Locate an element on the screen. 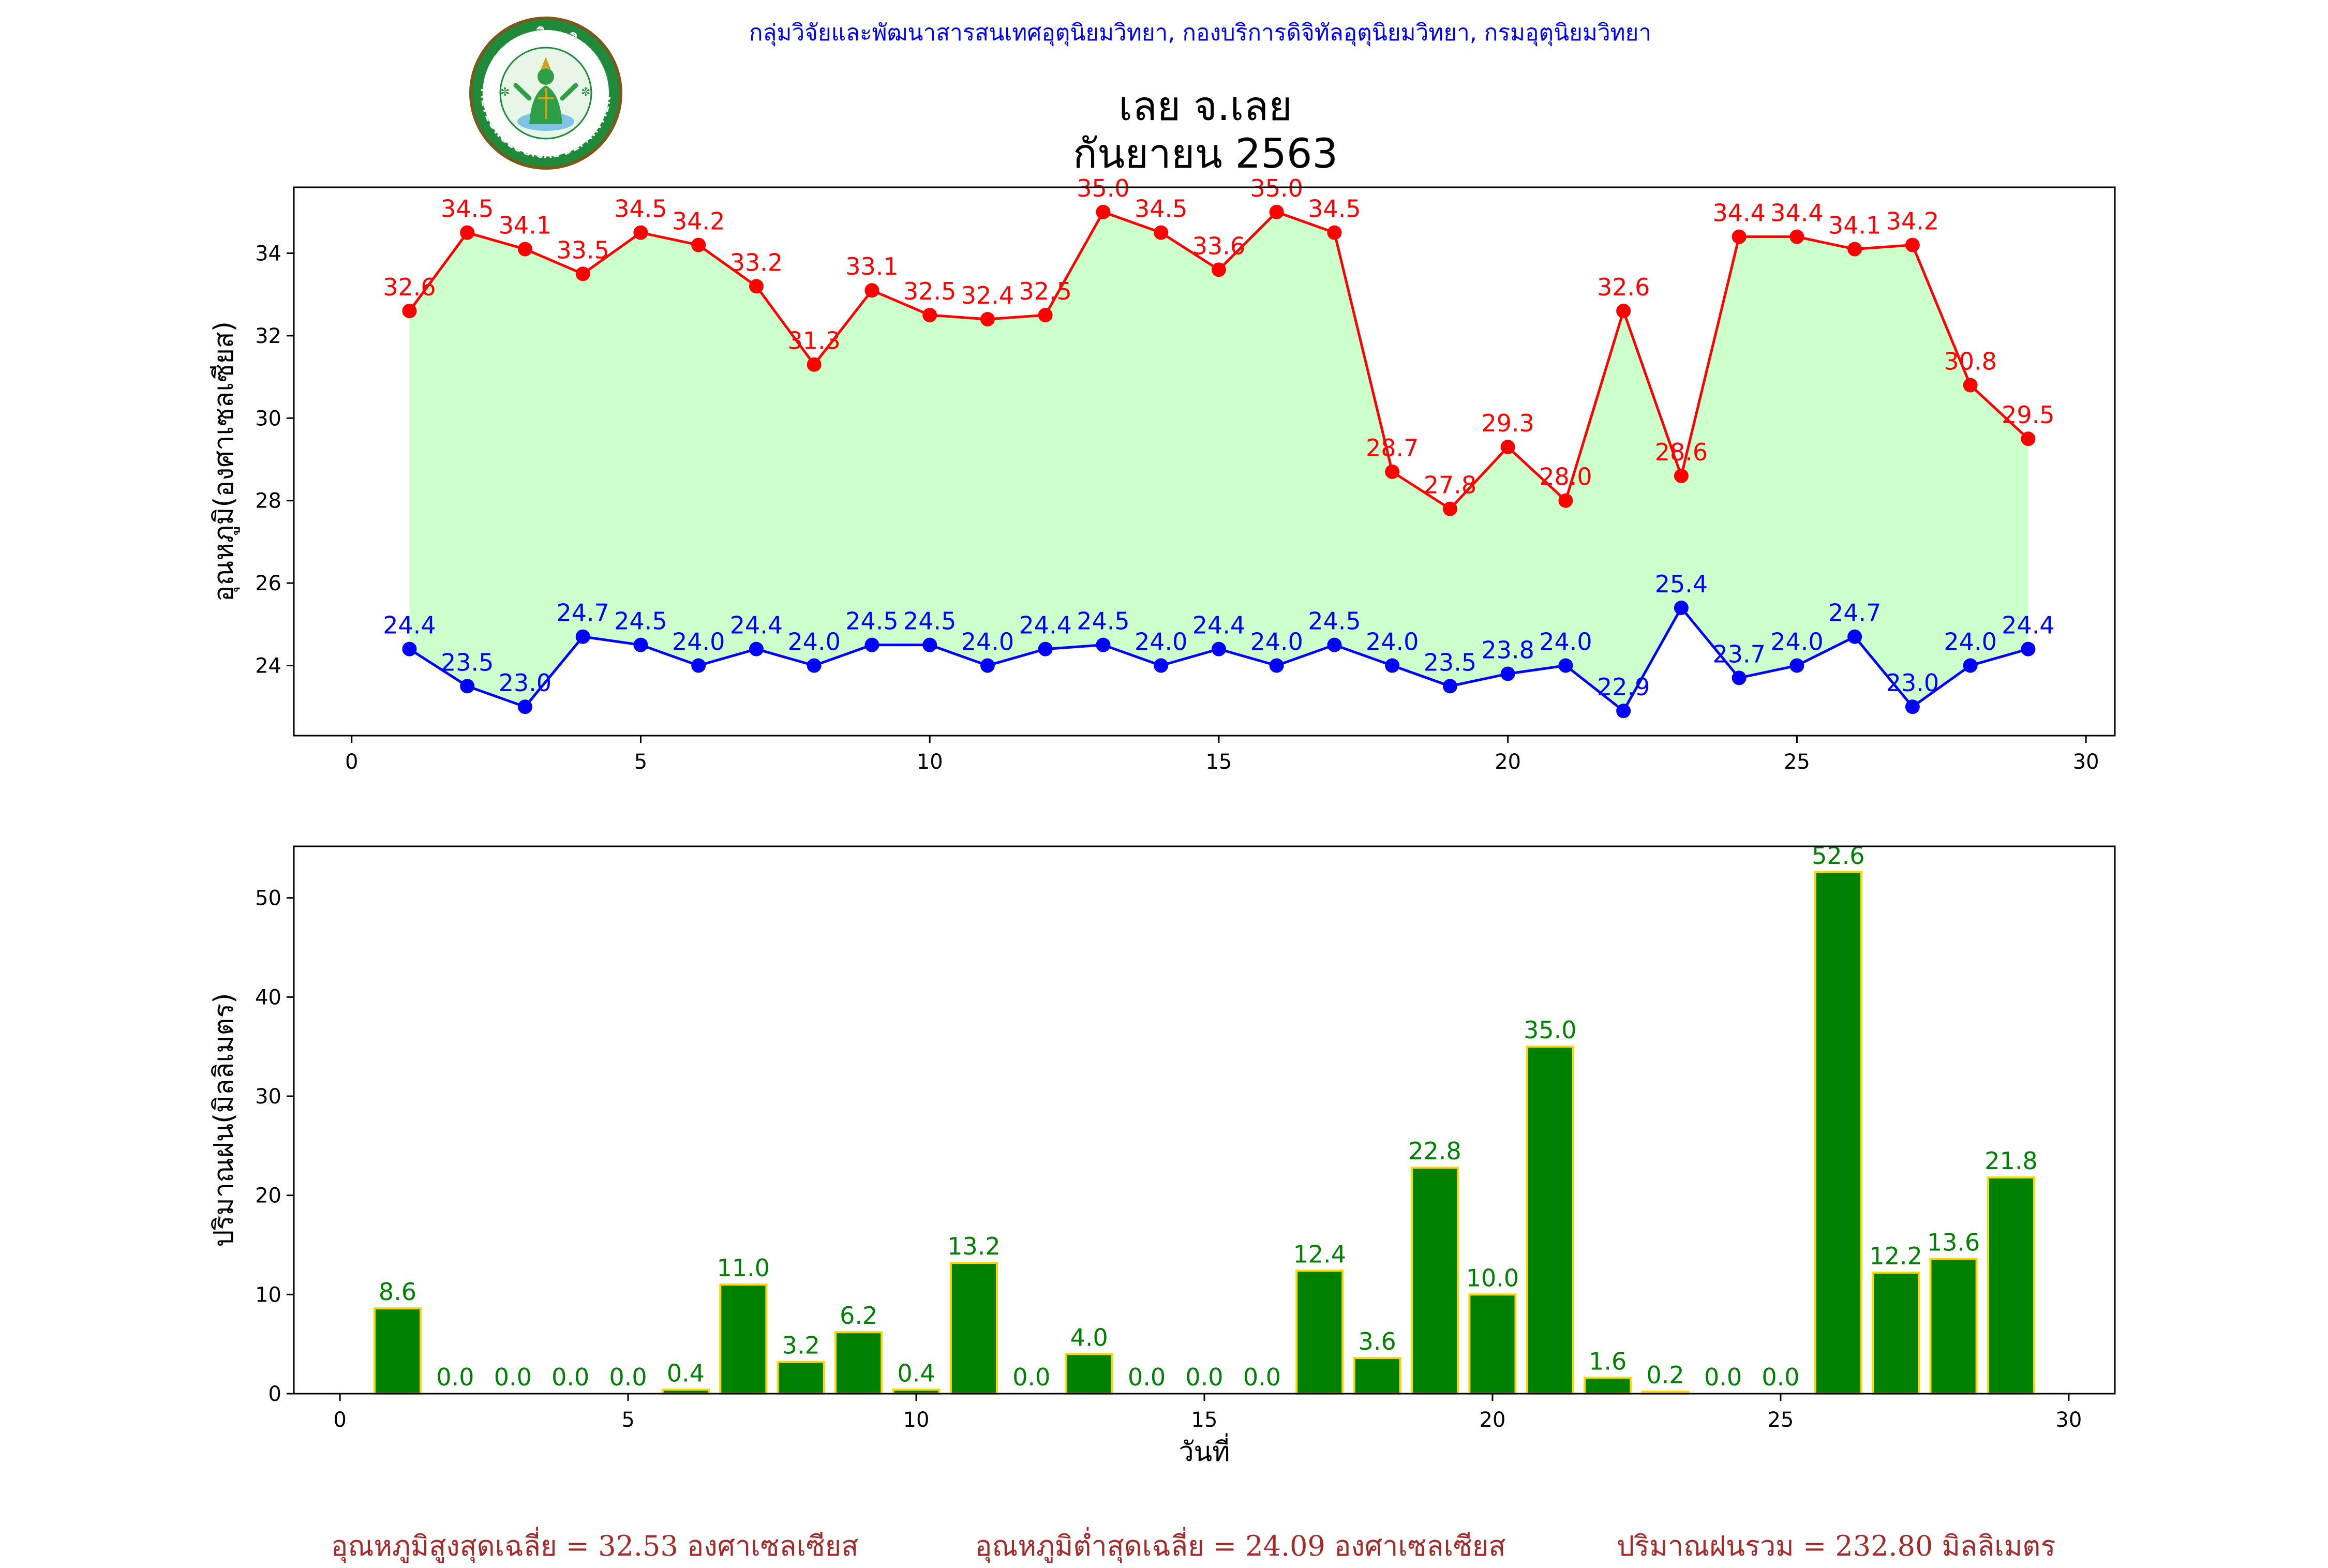 This screenshot has width=2328, height=1568. y-tick-label: 40 is located at coordinates (268, 997).